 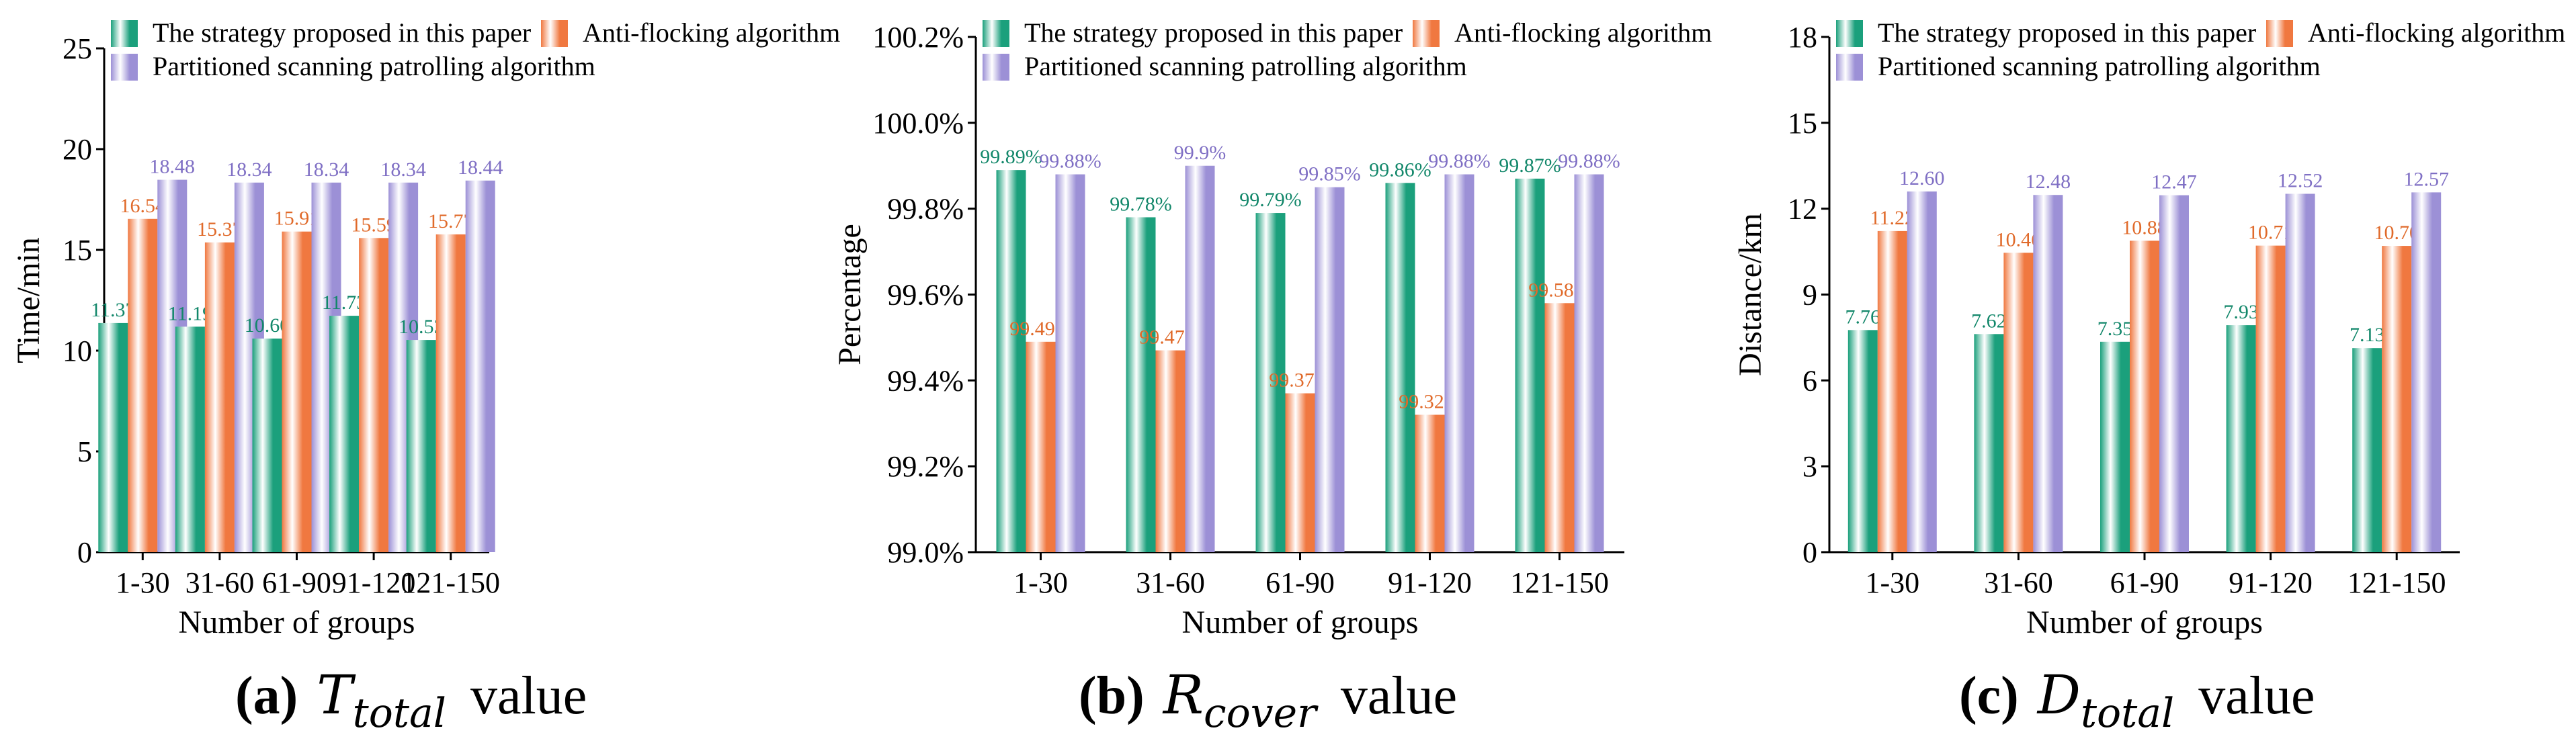 What do you see at coordinates (925, 467) in the screenshot?
I see `y-tick-label: 99.2%` at bounding box center [925, 467].